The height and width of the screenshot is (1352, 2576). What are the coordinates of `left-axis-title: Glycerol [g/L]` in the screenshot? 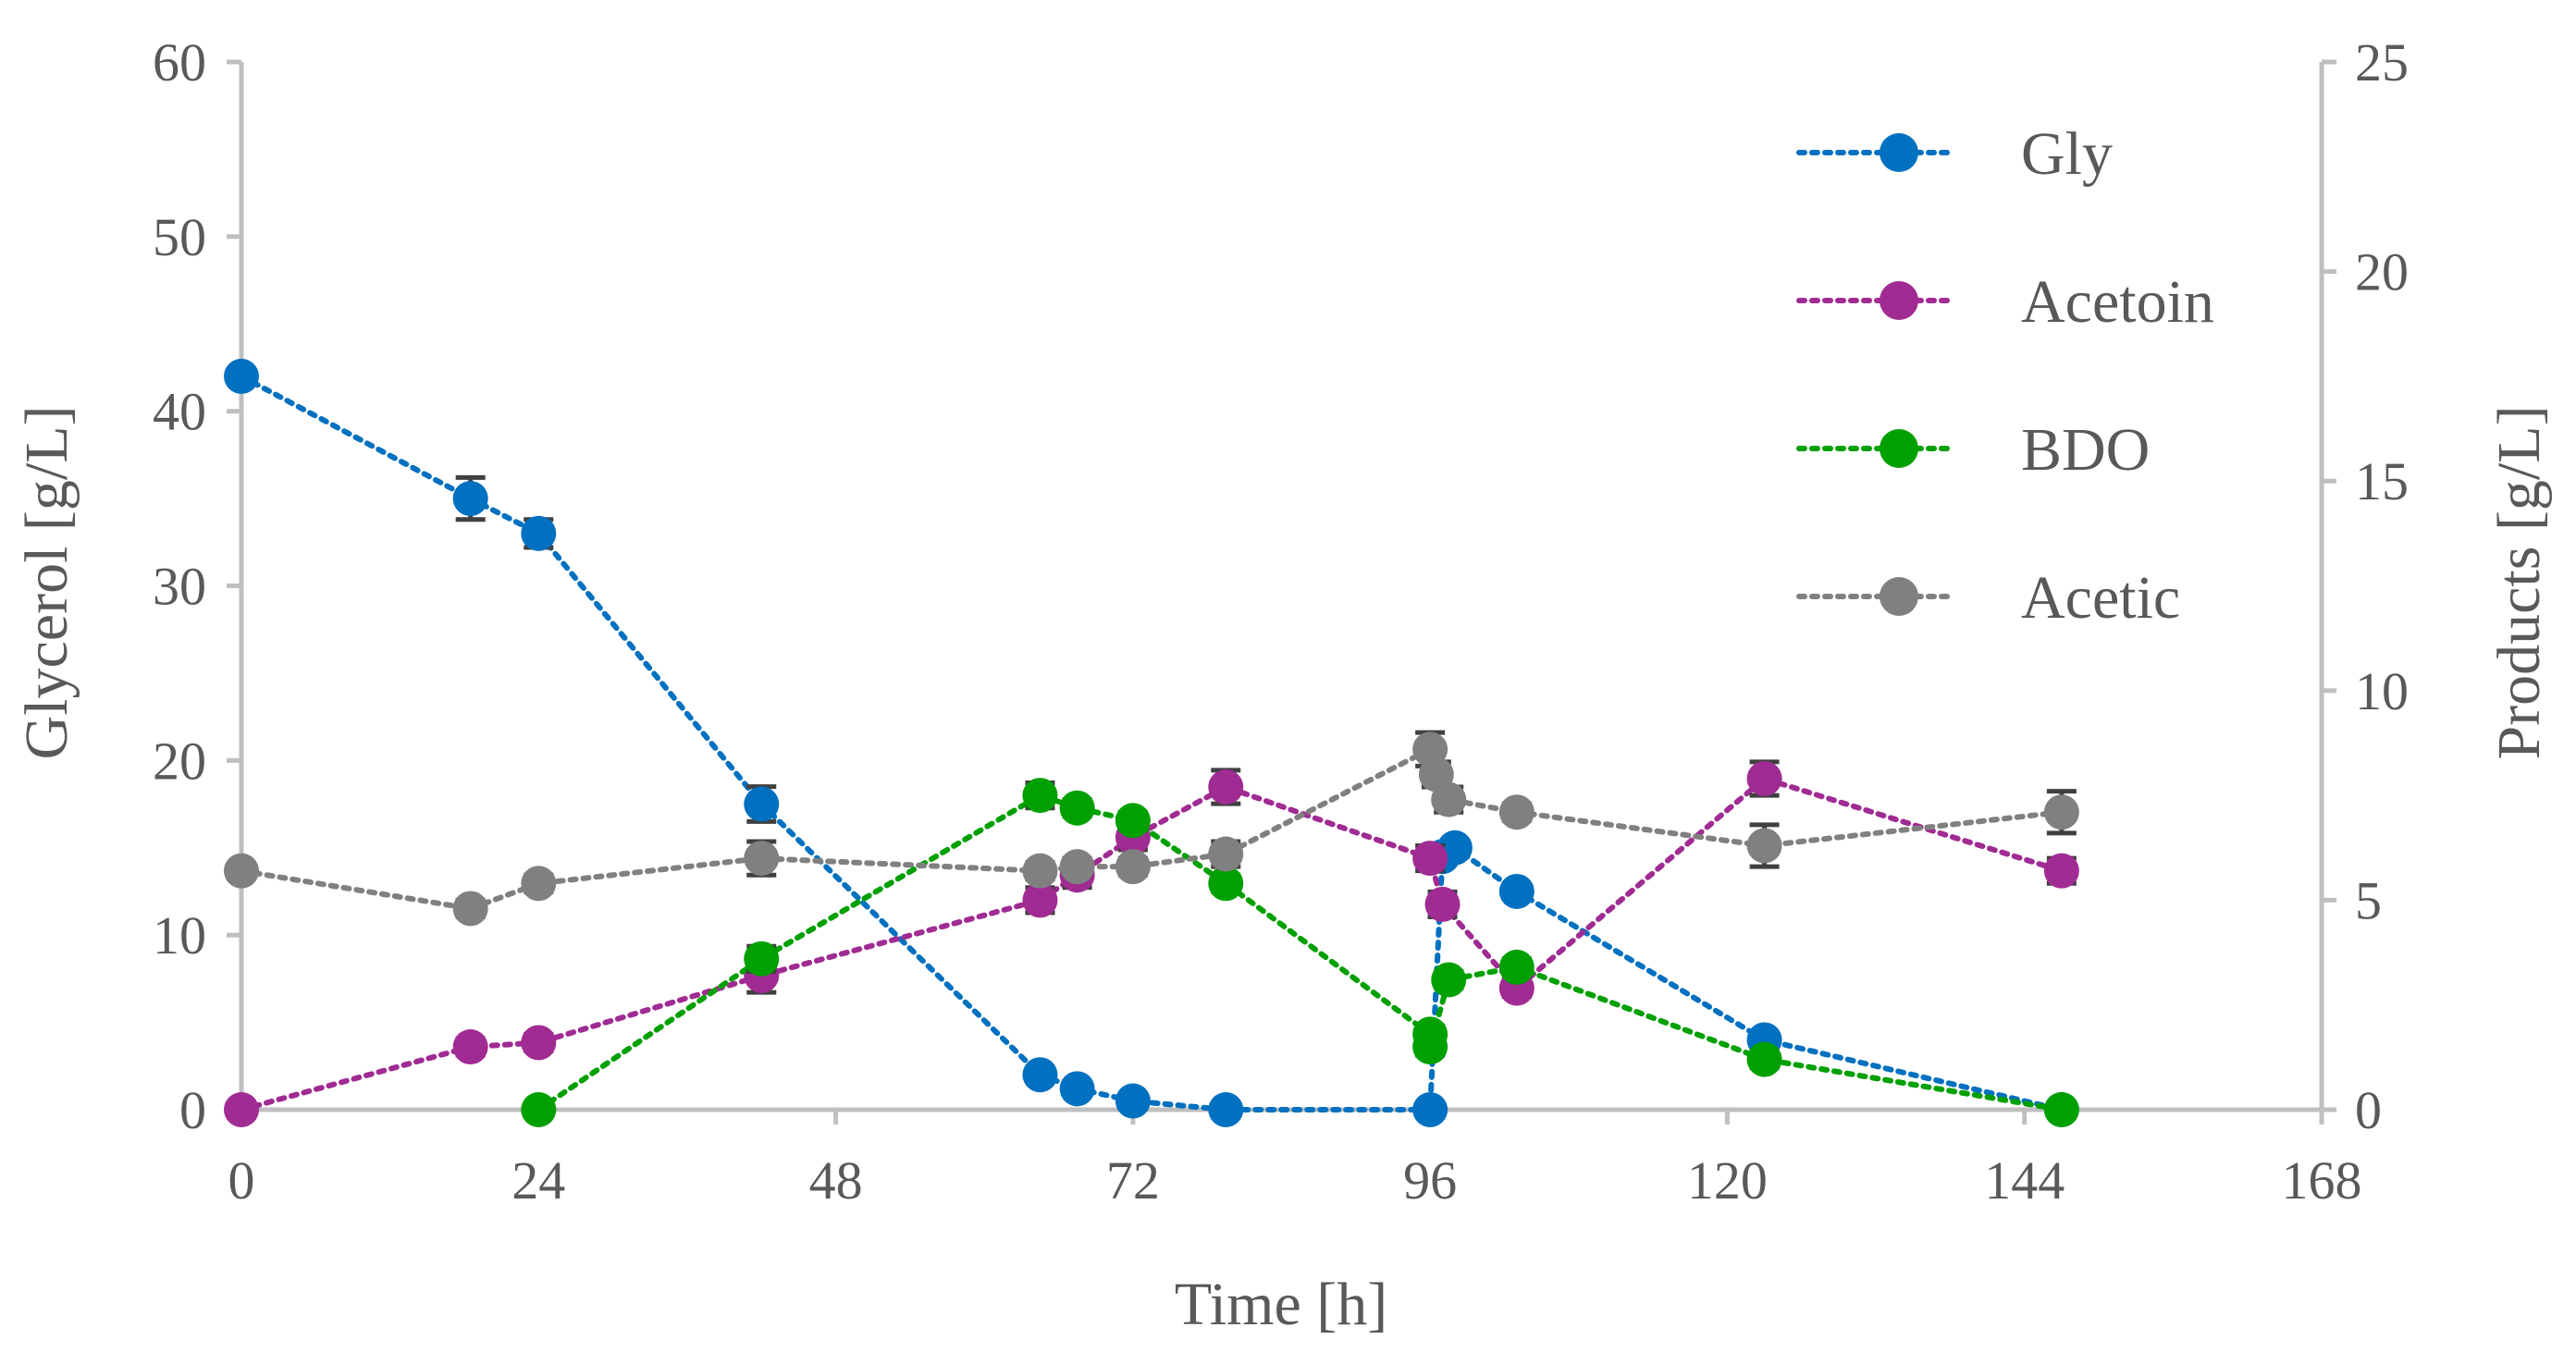 It's located at (46, 582).